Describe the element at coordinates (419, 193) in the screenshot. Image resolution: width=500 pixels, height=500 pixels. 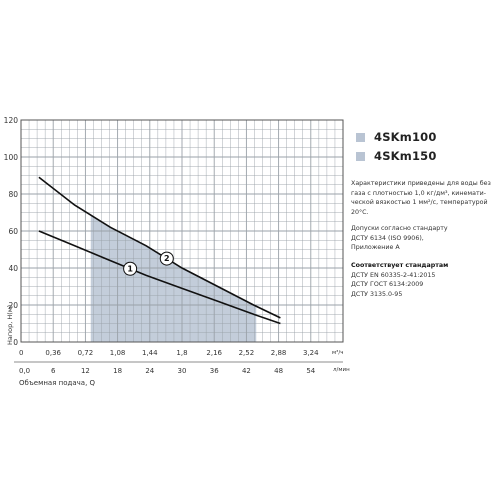
I see `note-line: газа с плотностью 1,0 кг/дм³, кинемати-` at that location.